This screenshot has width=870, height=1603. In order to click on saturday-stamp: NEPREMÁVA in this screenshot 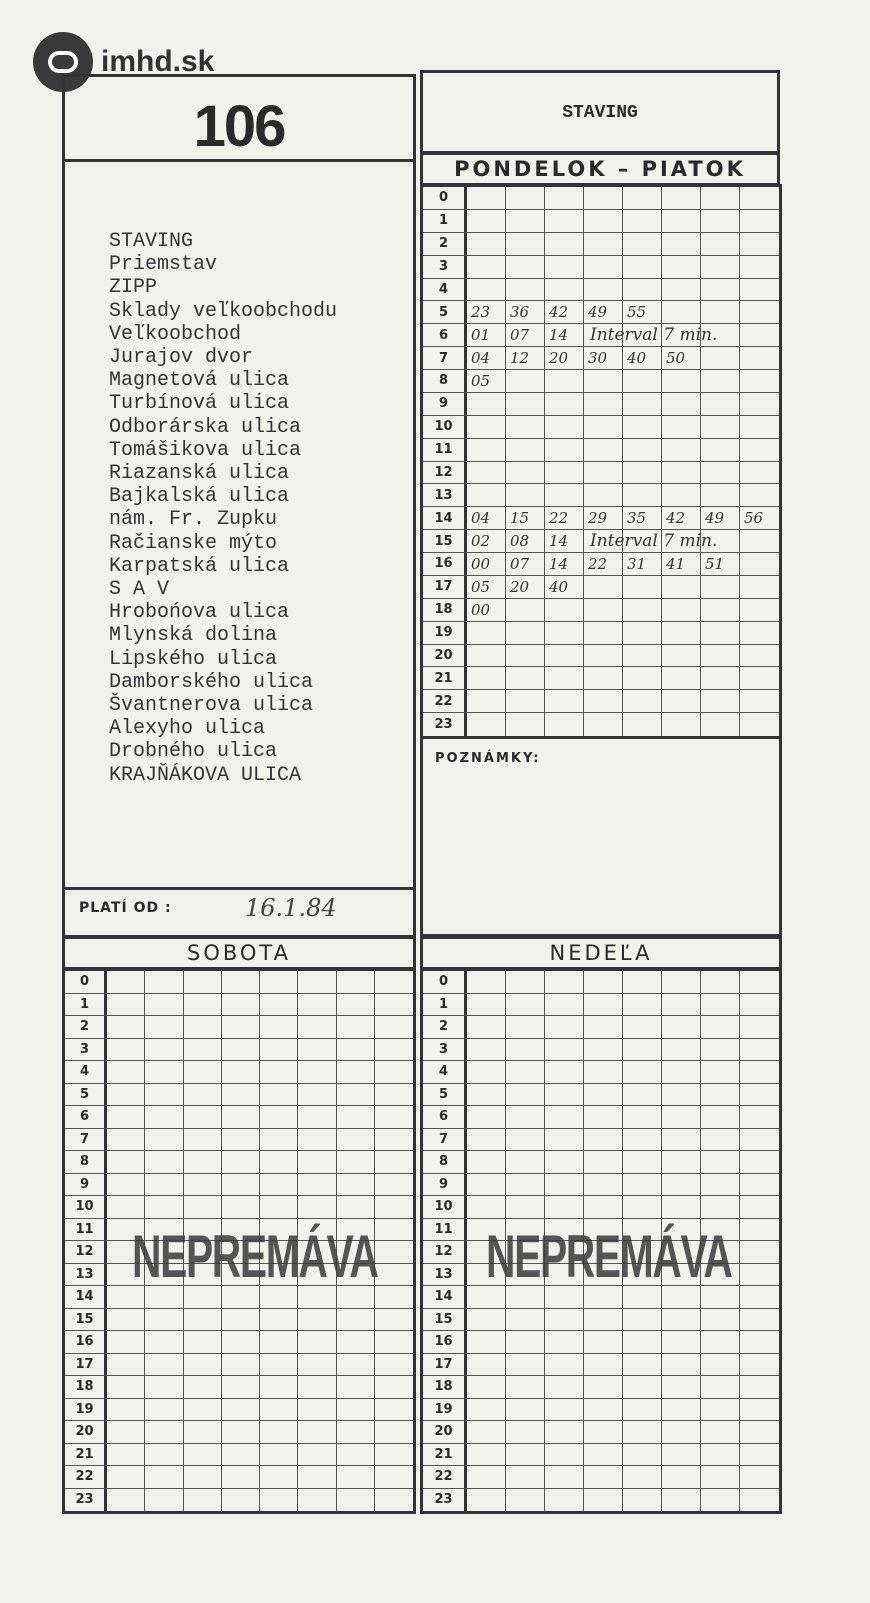, I will do `click(255, 1256)`.